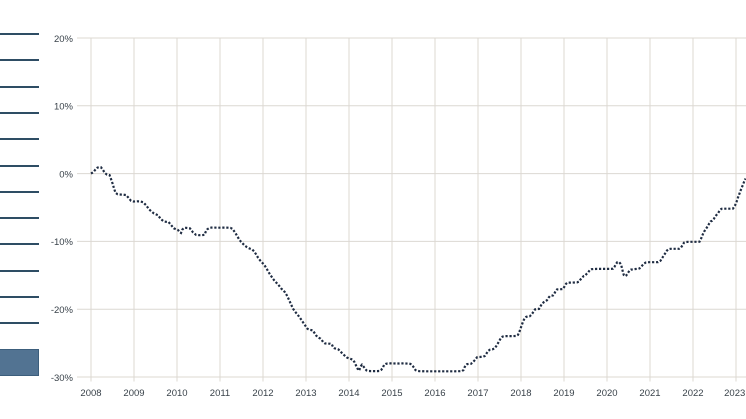 The width and height of the screenshot is (746, 419). What do you see at coordinates (348, 393) in the screenshot?
I see `svg-text: 2014` at bounding box center [348, 393].